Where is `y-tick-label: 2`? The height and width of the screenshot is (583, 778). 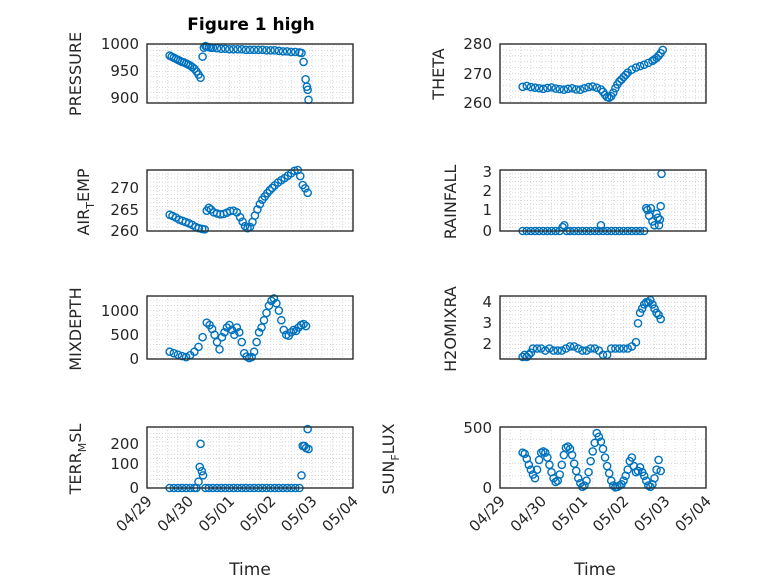 y-tick-label: 2 is located at coordinates (487, 344).